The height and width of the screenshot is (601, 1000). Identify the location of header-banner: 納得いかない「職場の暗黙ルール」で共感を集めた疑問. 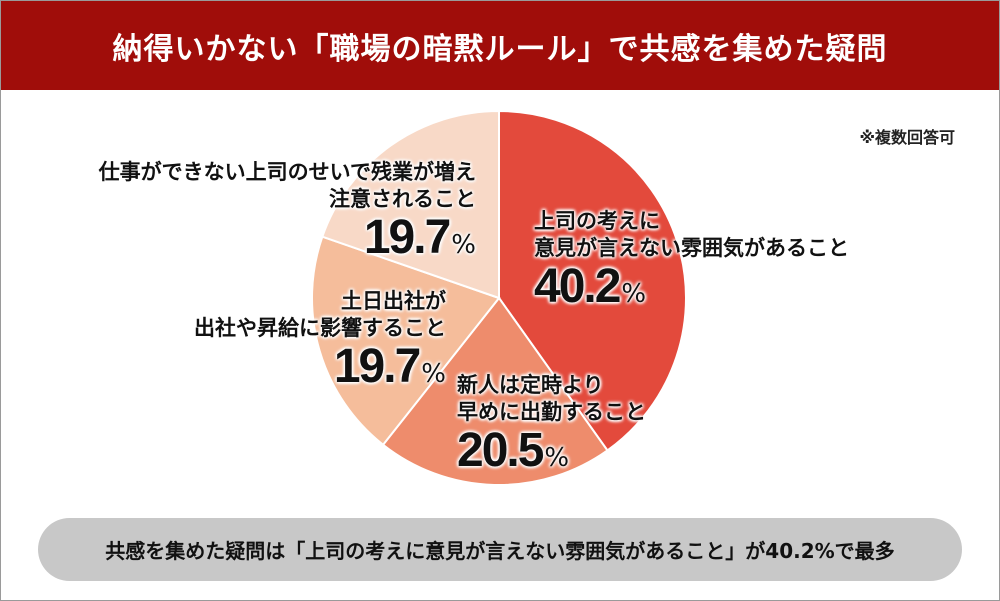
(500, 45).